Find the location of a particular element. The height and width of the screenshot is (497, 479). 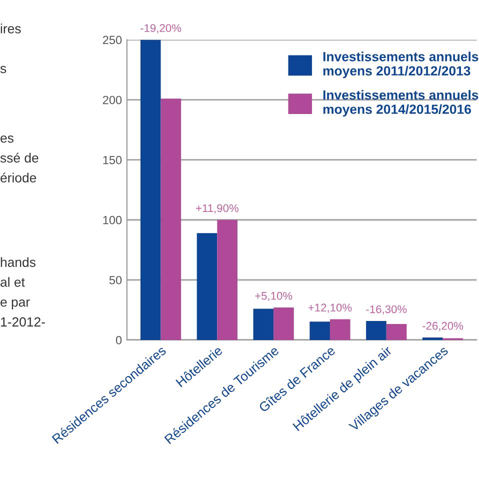

text: 1-2012- is located at coordinates (23, 322).